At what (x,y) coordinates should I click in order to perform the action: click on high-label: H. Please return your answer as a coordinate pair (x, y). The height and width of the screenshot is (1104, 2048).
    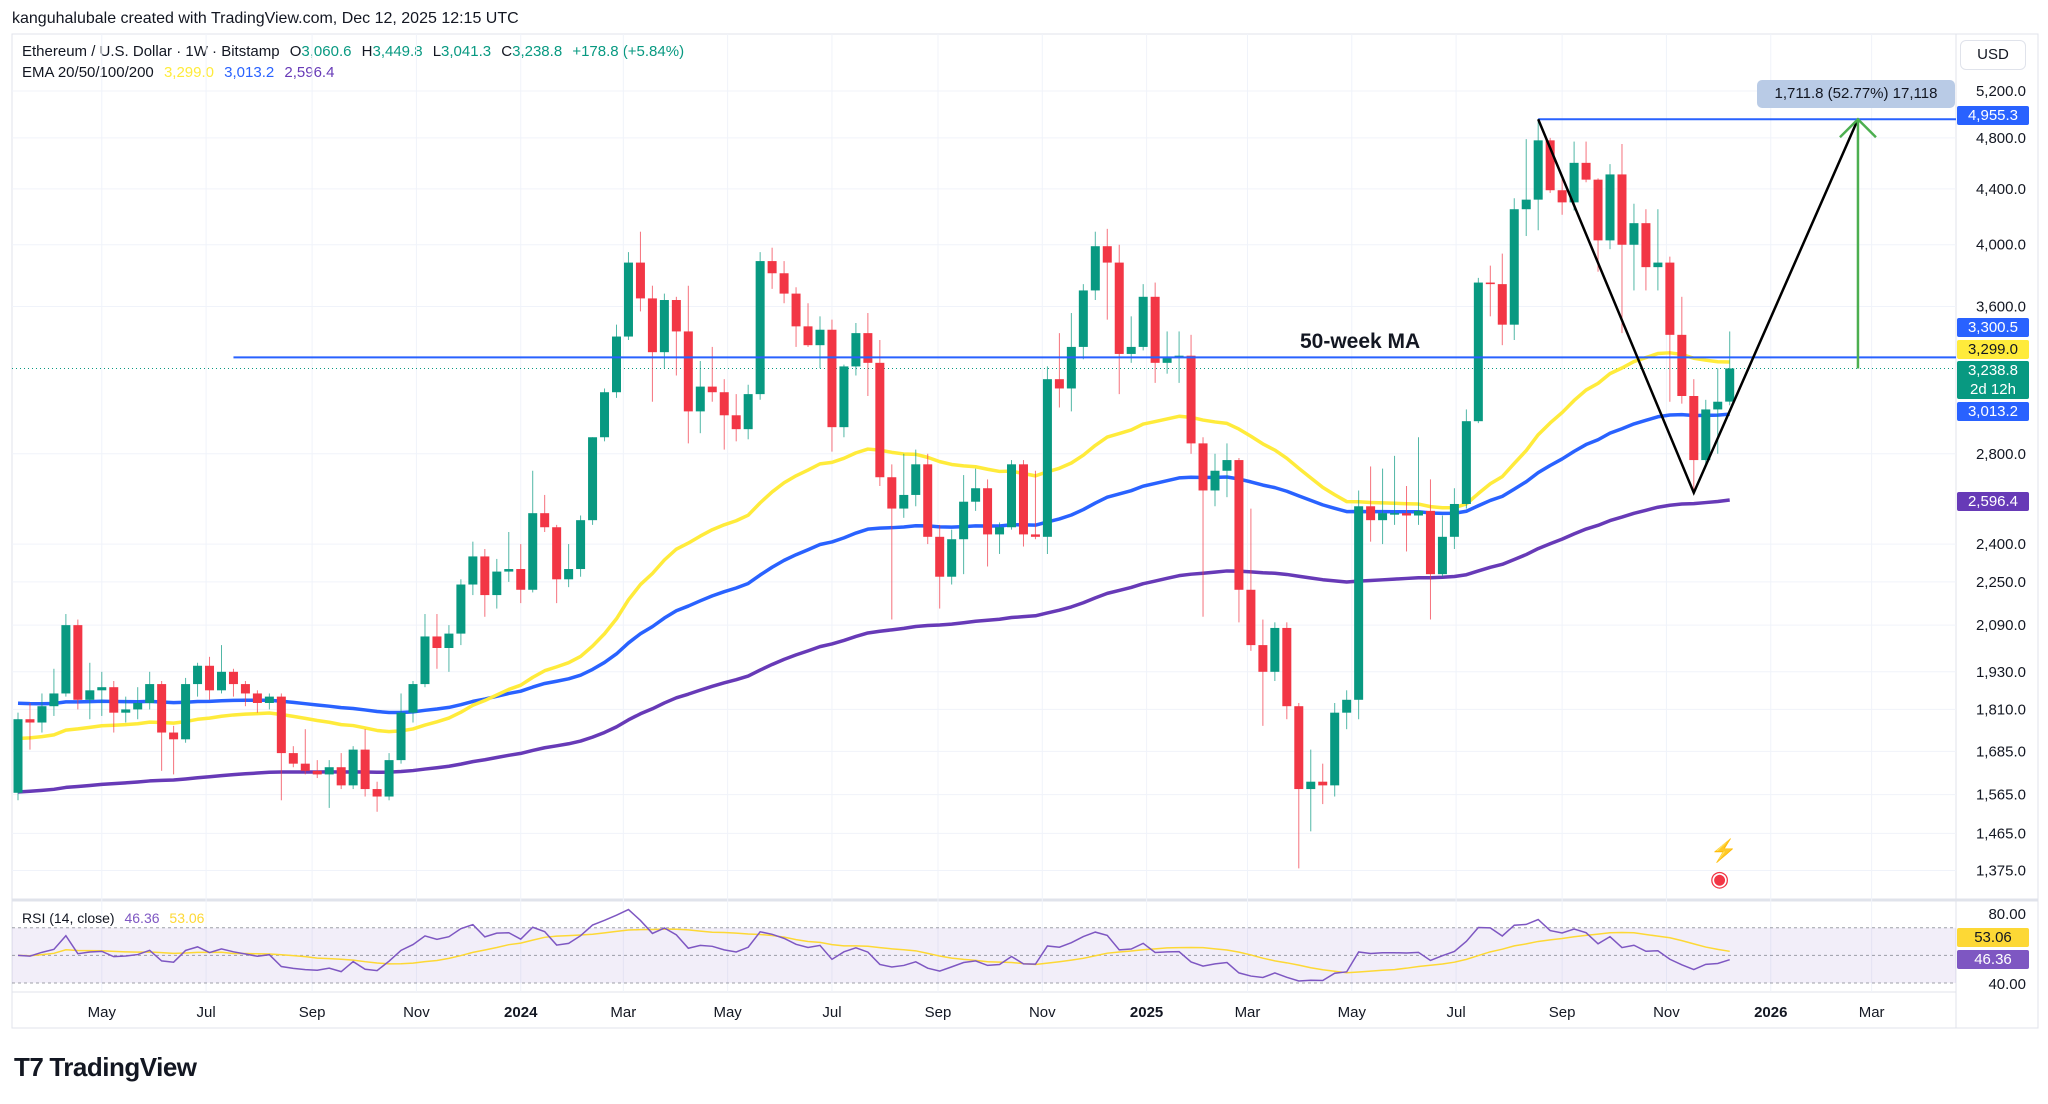
    Looking at the image, I should click on (367, 51).